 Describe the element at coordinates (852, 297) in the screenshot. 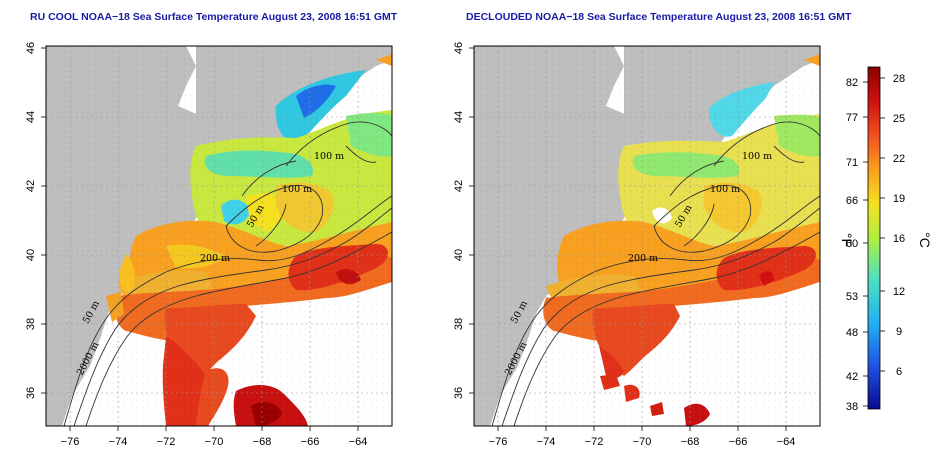

I see `colorbar-f-tick-5: 53` at that location.